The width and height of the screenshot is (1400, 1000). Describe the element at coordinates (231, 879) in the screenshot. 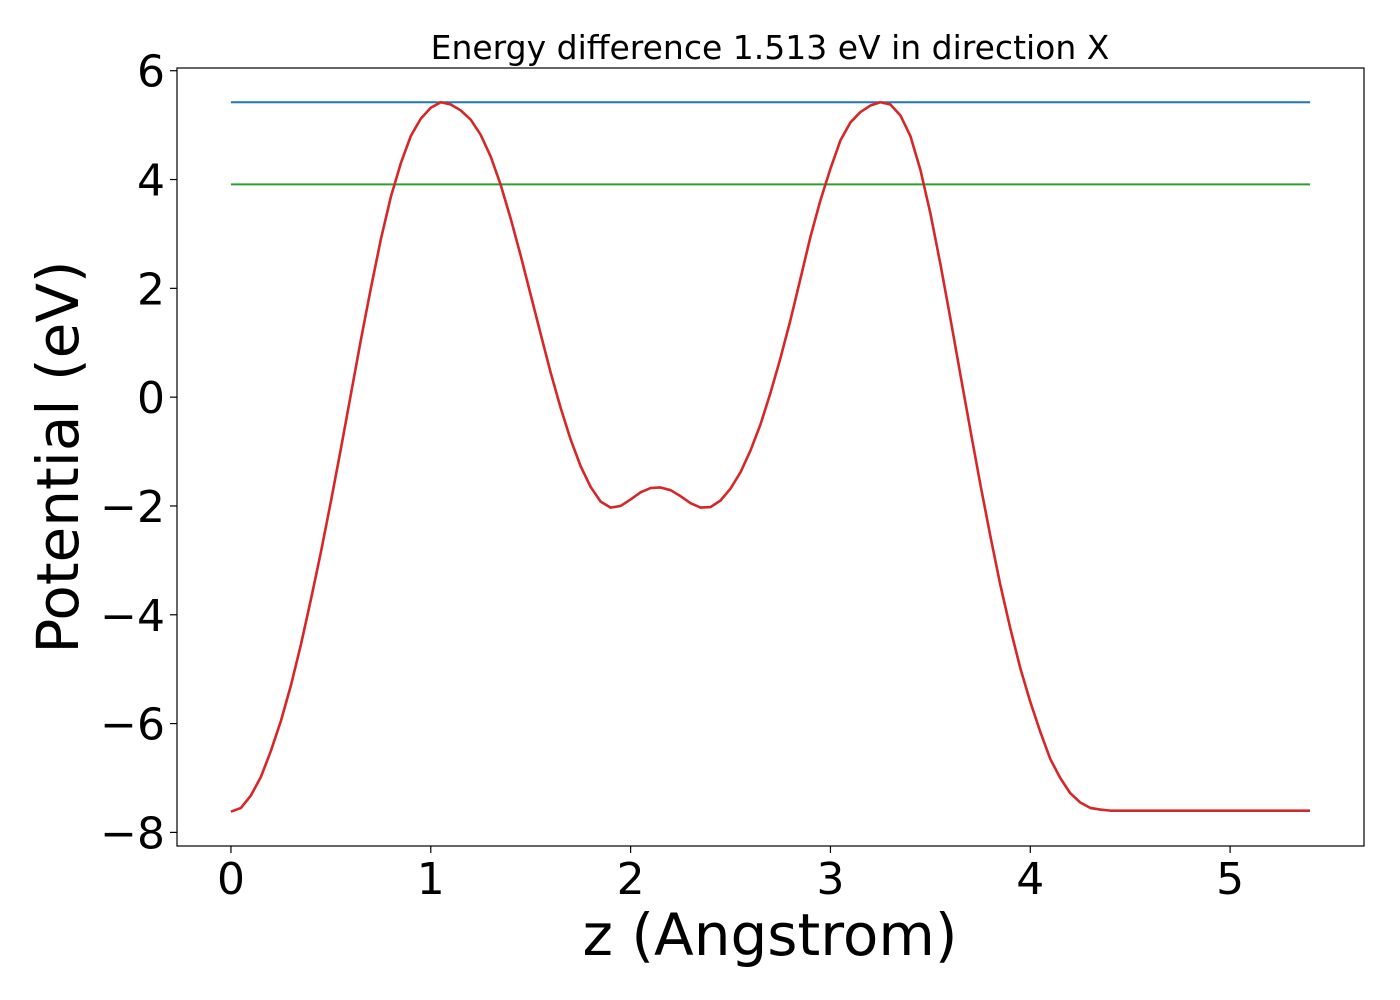

I see `x-tick-label: 0` at that location.